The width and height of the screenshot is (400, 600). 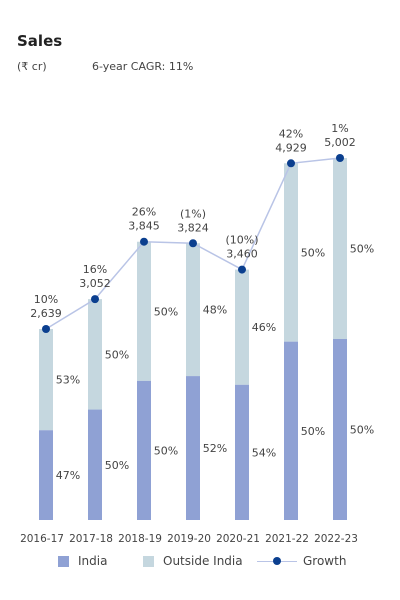 What do you see at coordinates (95, 283) in the screenshot?
I see `total-label-2017-18: 3,052` at bounding box center [95, 283].